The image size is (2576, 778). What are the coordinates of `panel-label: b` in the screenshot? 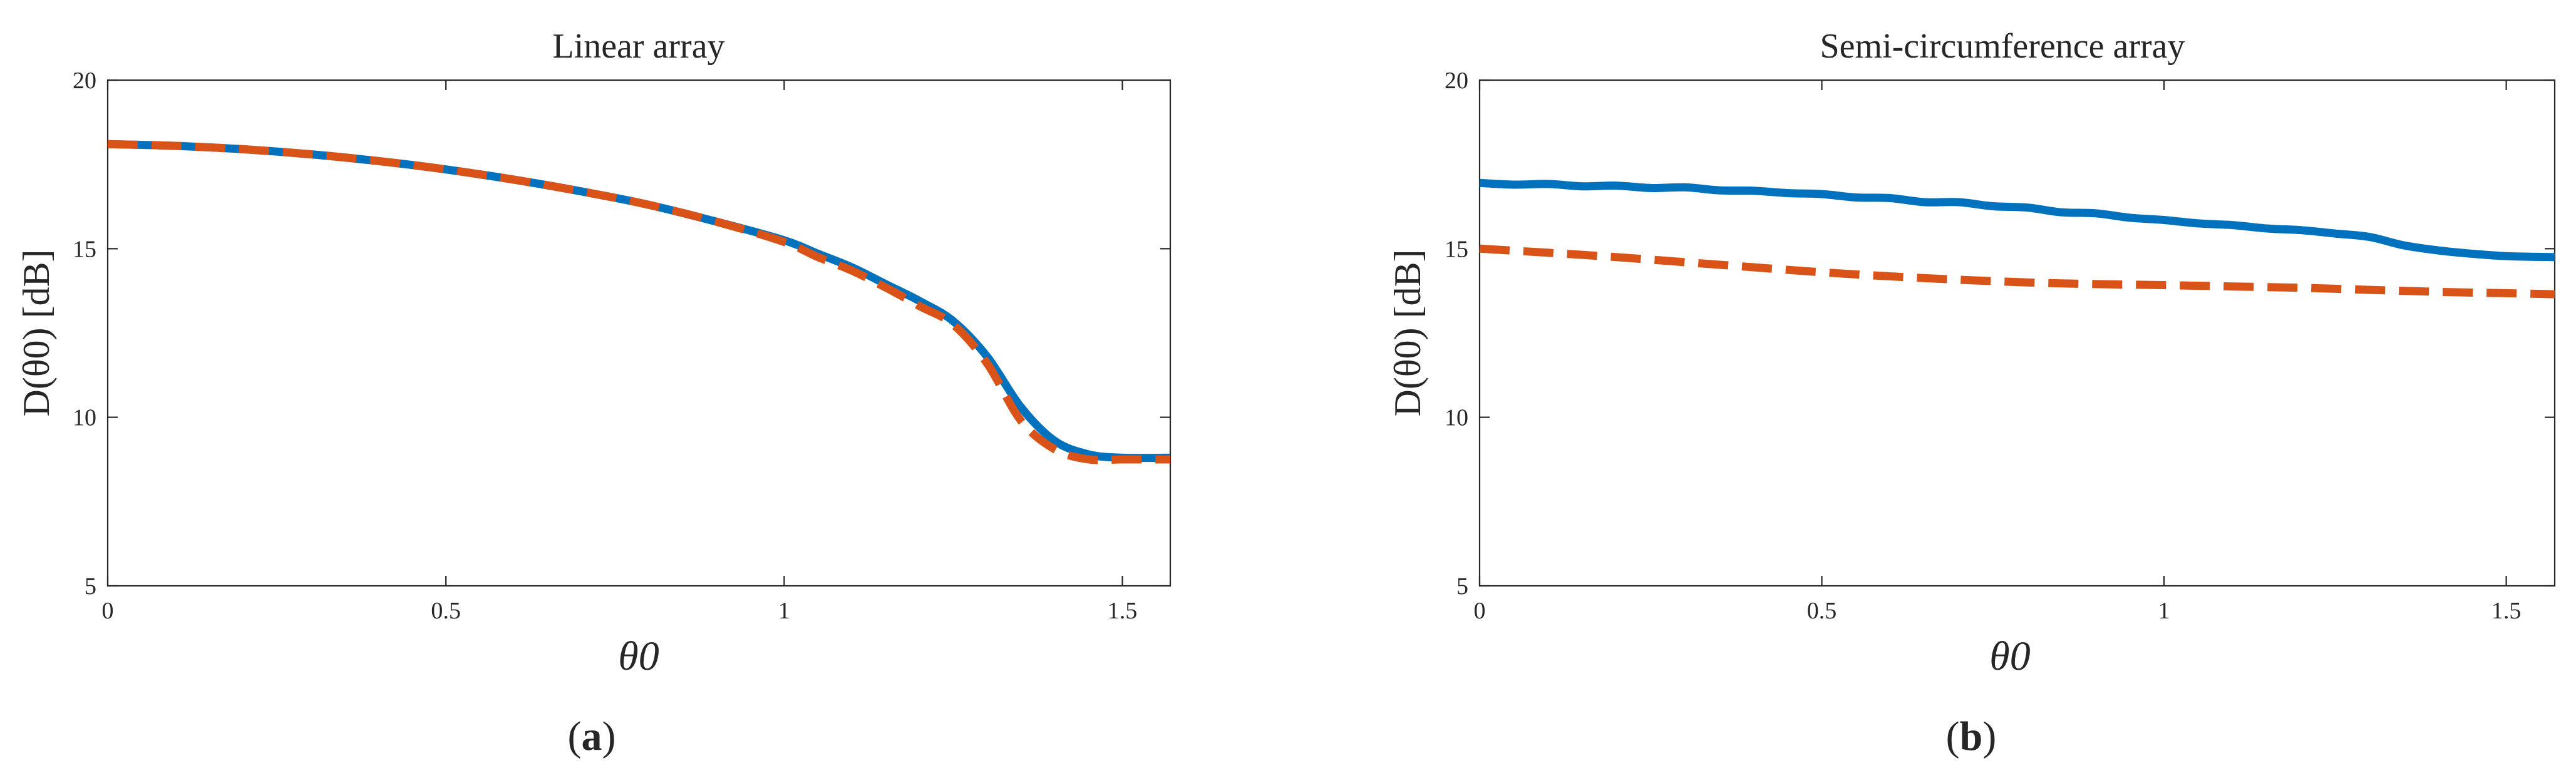 It's located at (1971, 737).